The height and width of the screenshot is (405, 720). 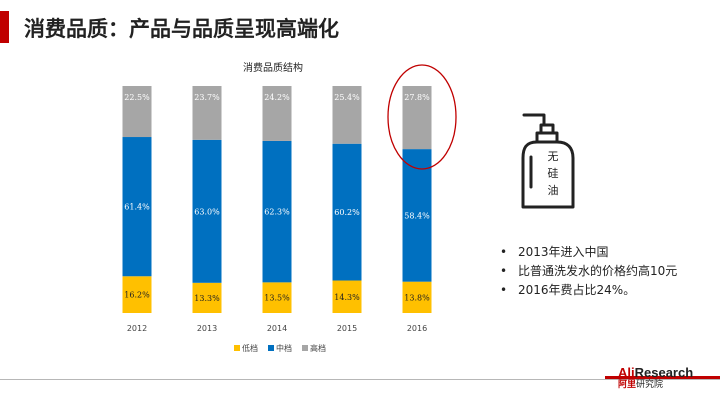 I want to click on data-label-2013-series-2: 63.0%, so click(x=207, y=211).